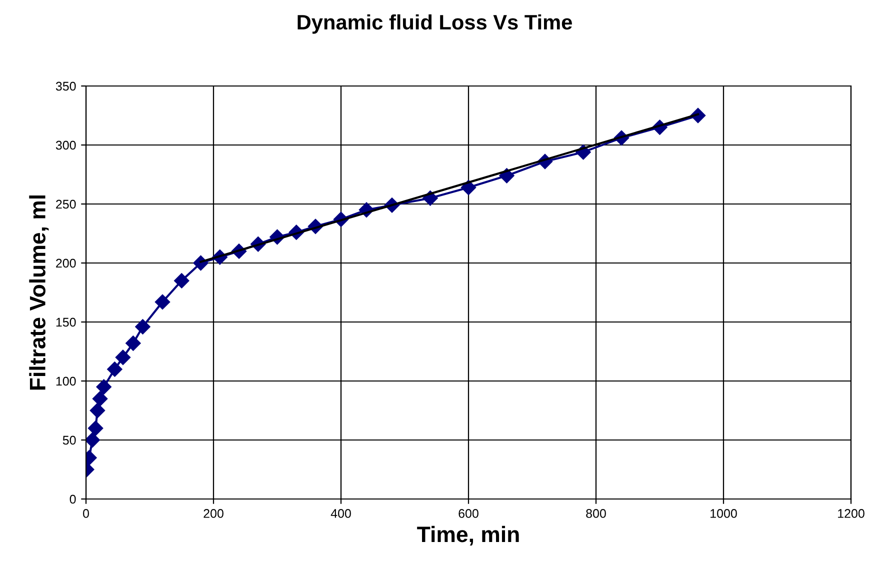  I want to click on y-tick-label: 350, so click(66, 86).